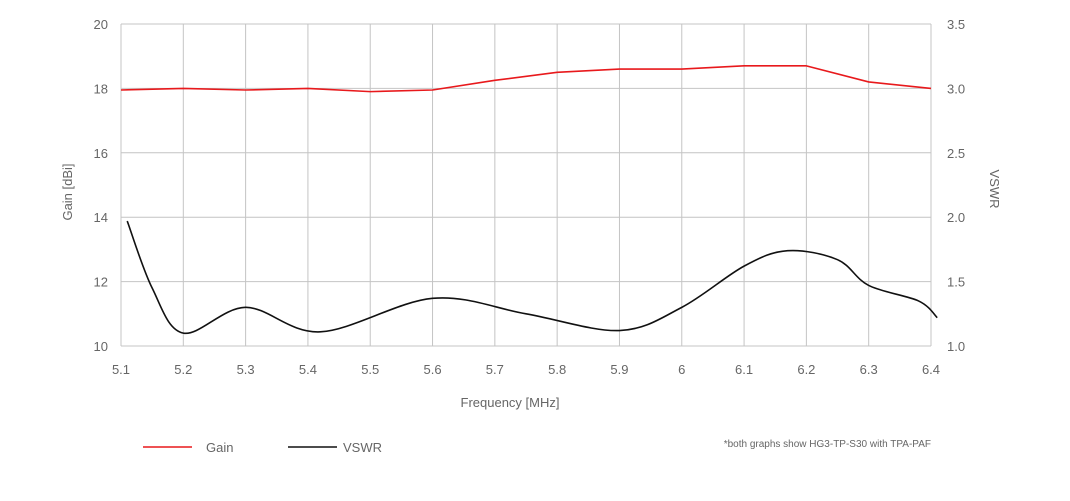 The width and height of the screenshot is (1070, 501). What do you see at coordinates (956, 346) in the screenshot?
I see `y-right-tick-label: 1.0` at bounding box center [956, 346].